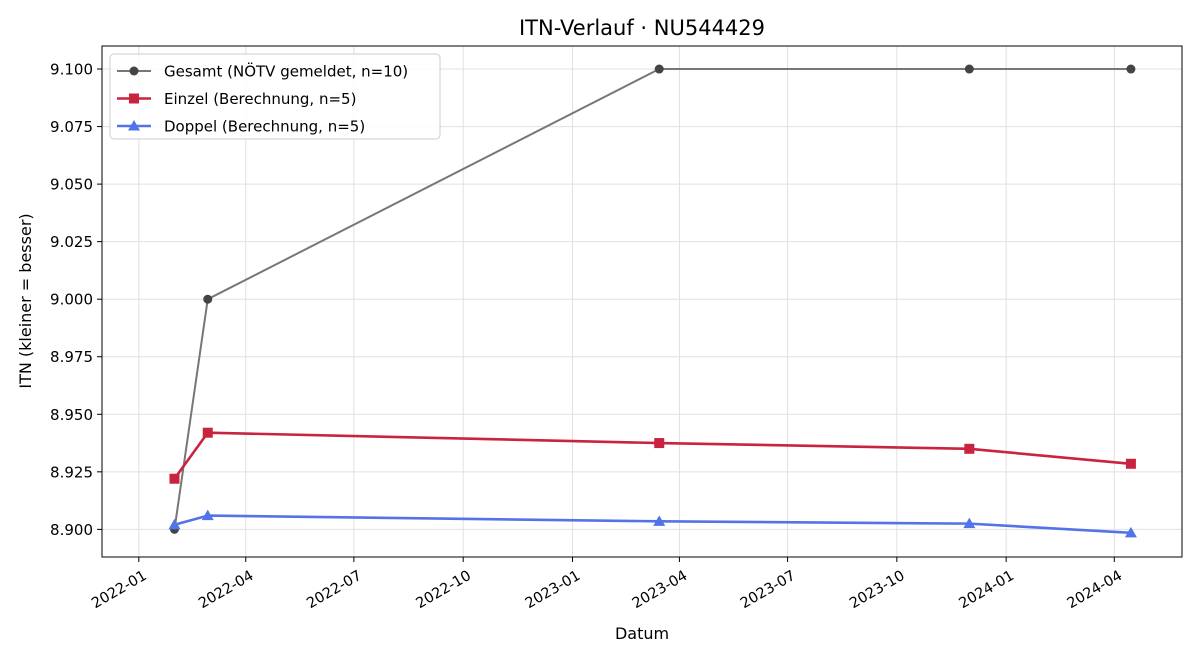 The width and height of the screenshot is (1200, 660). Describe the element at coordinates (71, 70) in the screenshot. I see `y-tick-label: 9.100` at that location.